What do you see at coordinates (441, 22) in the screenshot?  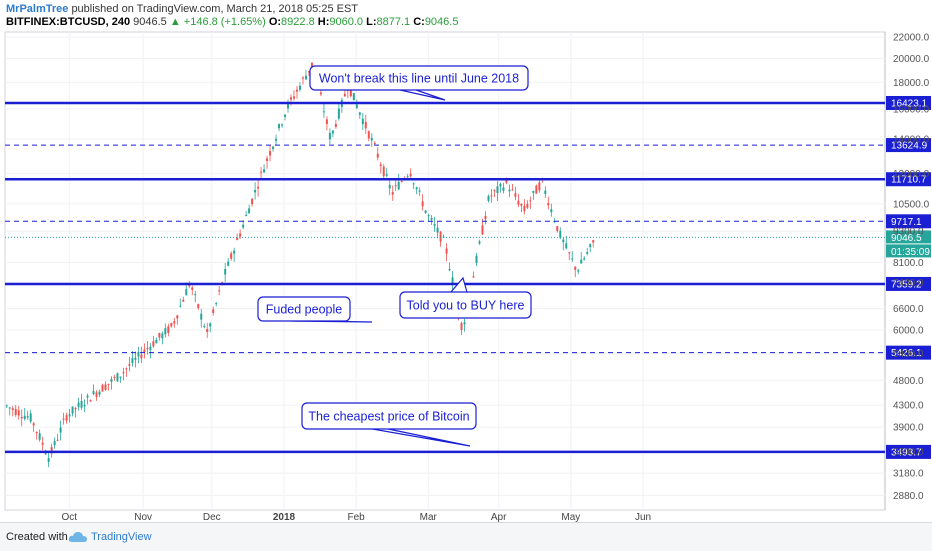 I see `close-value: 9046.5` at bounding box center [441, 22].